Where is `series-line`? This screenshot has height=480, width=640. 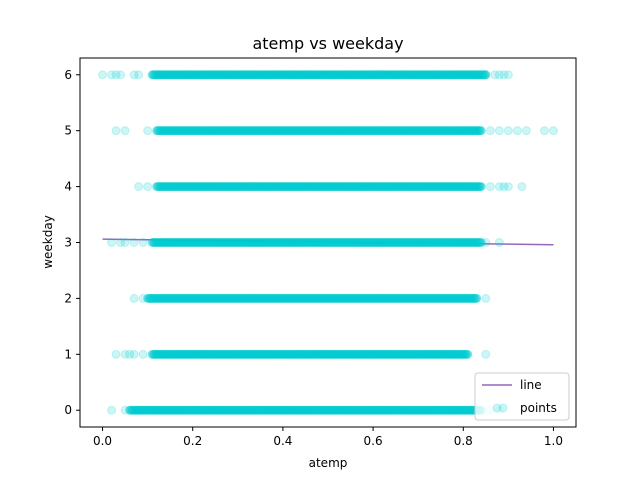 series-line is located at coordinates (328, 242).